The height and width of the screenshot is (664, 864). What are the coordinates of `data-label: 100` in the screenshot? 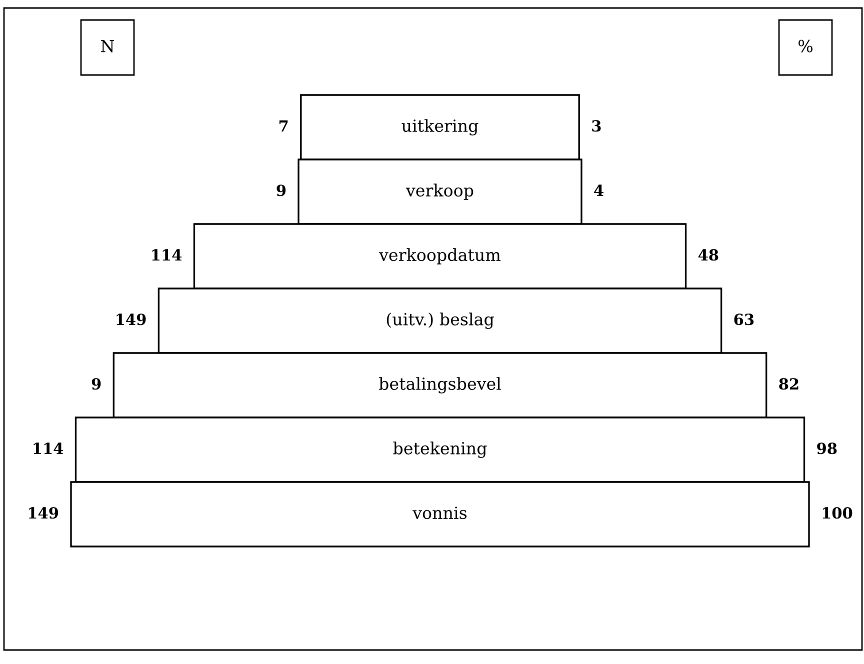 It's located at (837, 513).